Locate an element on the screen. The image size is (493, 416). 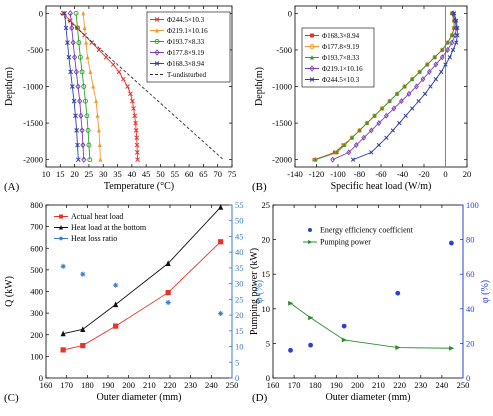
y-tick-label: 500 is located at coordinates (36, 270).